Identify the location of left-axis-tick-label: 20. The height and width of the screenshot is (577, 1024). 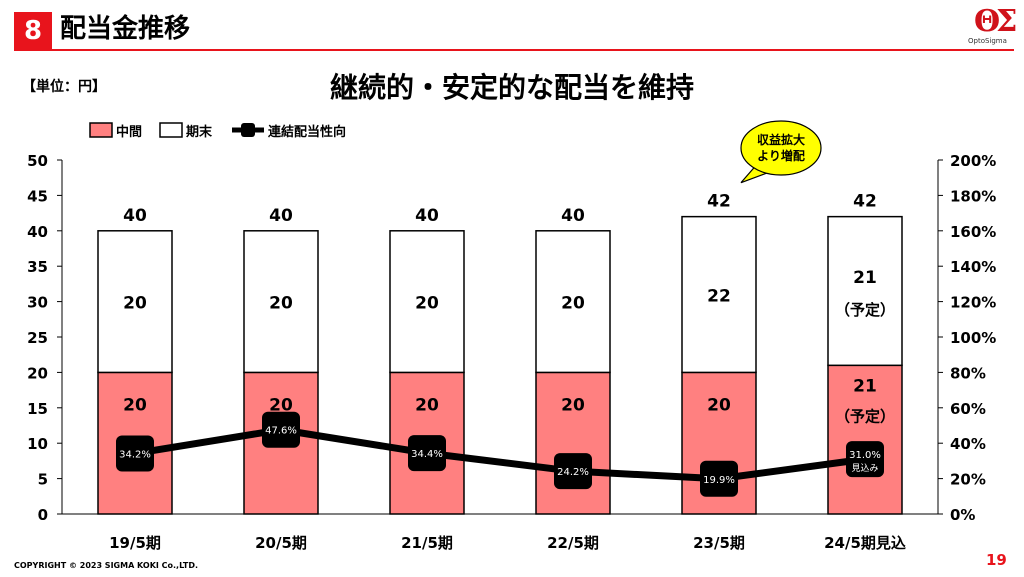
(37, 373).